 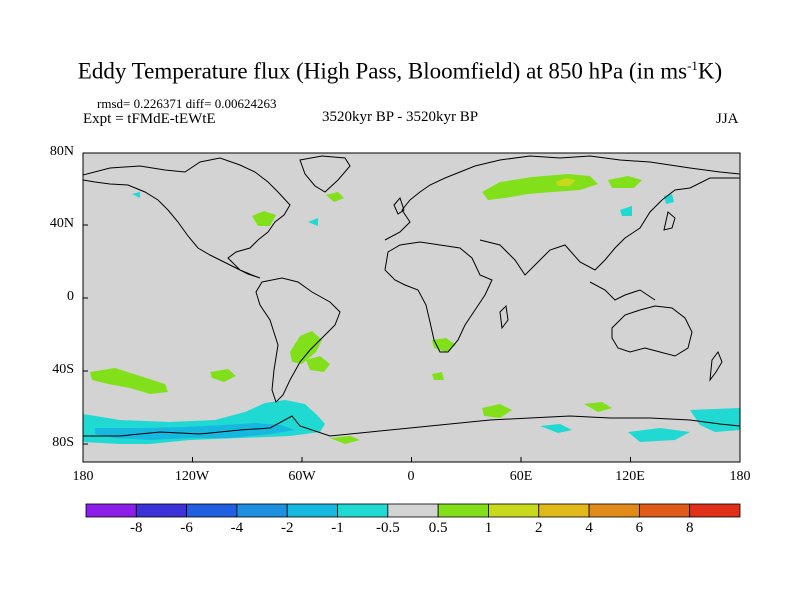 I want to click on lat-tick-label: 80N, so click(x=61, y=151).